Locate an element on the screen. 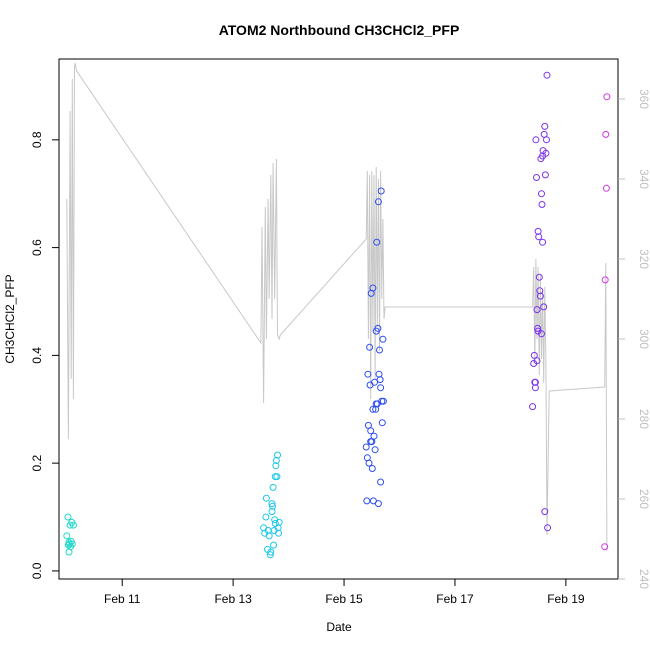 This screenshot has width=650, height=650. x-tick-label: Feb 11 is located at coordinates (122, 599).